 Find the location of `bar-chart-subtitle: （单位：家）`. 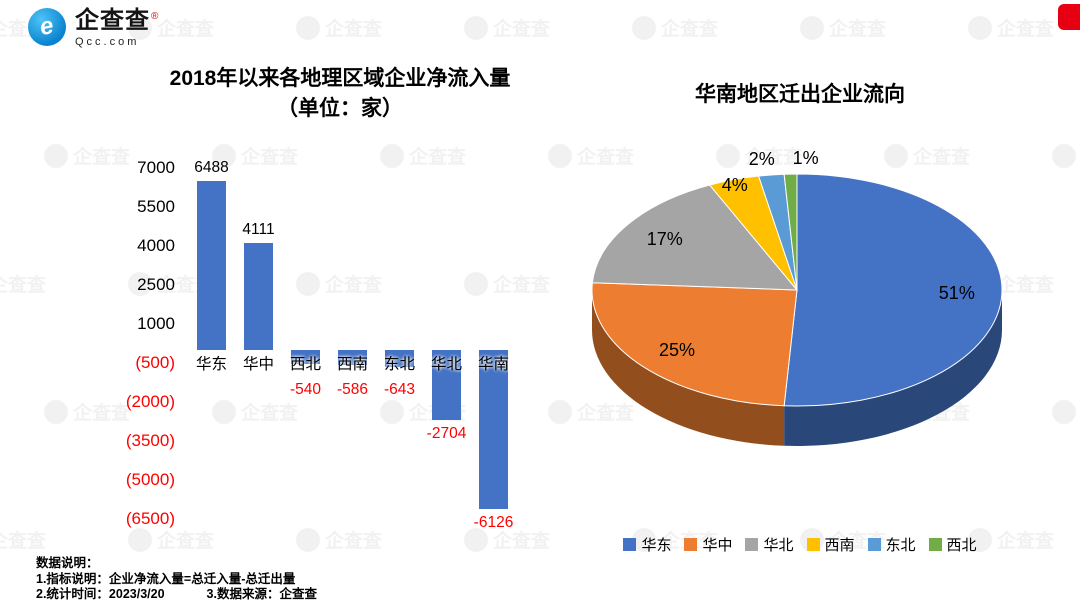

bar-chart-subtitle: （单位：家） is located at coordinates (340, 108).